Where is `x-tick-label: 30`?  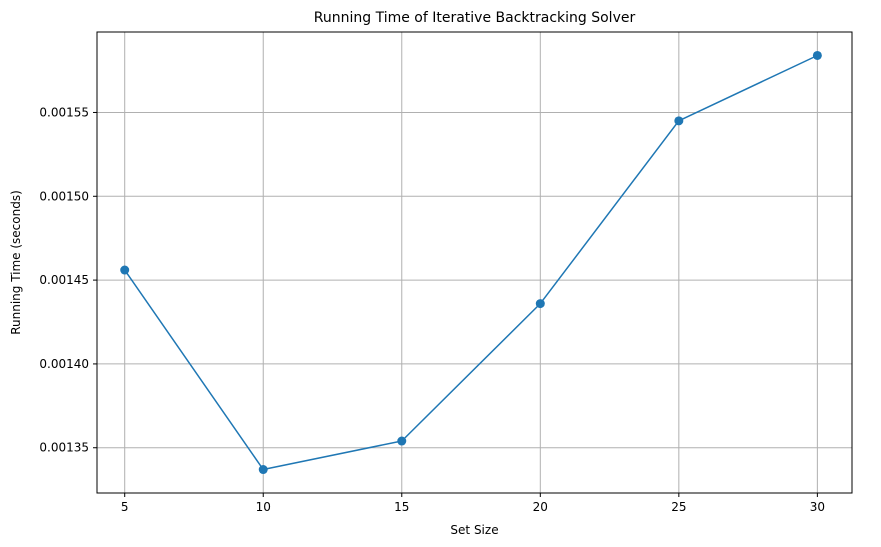 x-tick-label: 30 is located at coordinates (817, 507).